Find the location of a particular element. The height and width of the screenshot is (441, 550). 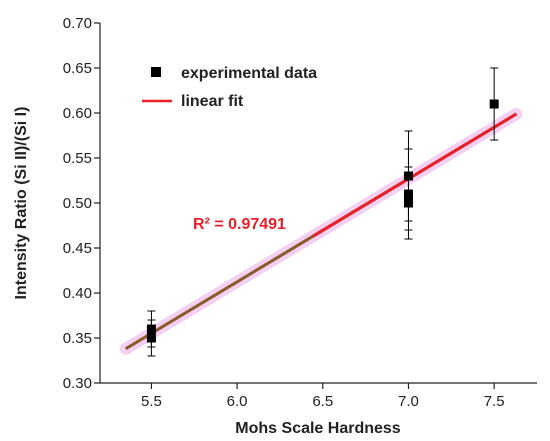

legend: experimental data linear fit is located at coordinates (229, 87).